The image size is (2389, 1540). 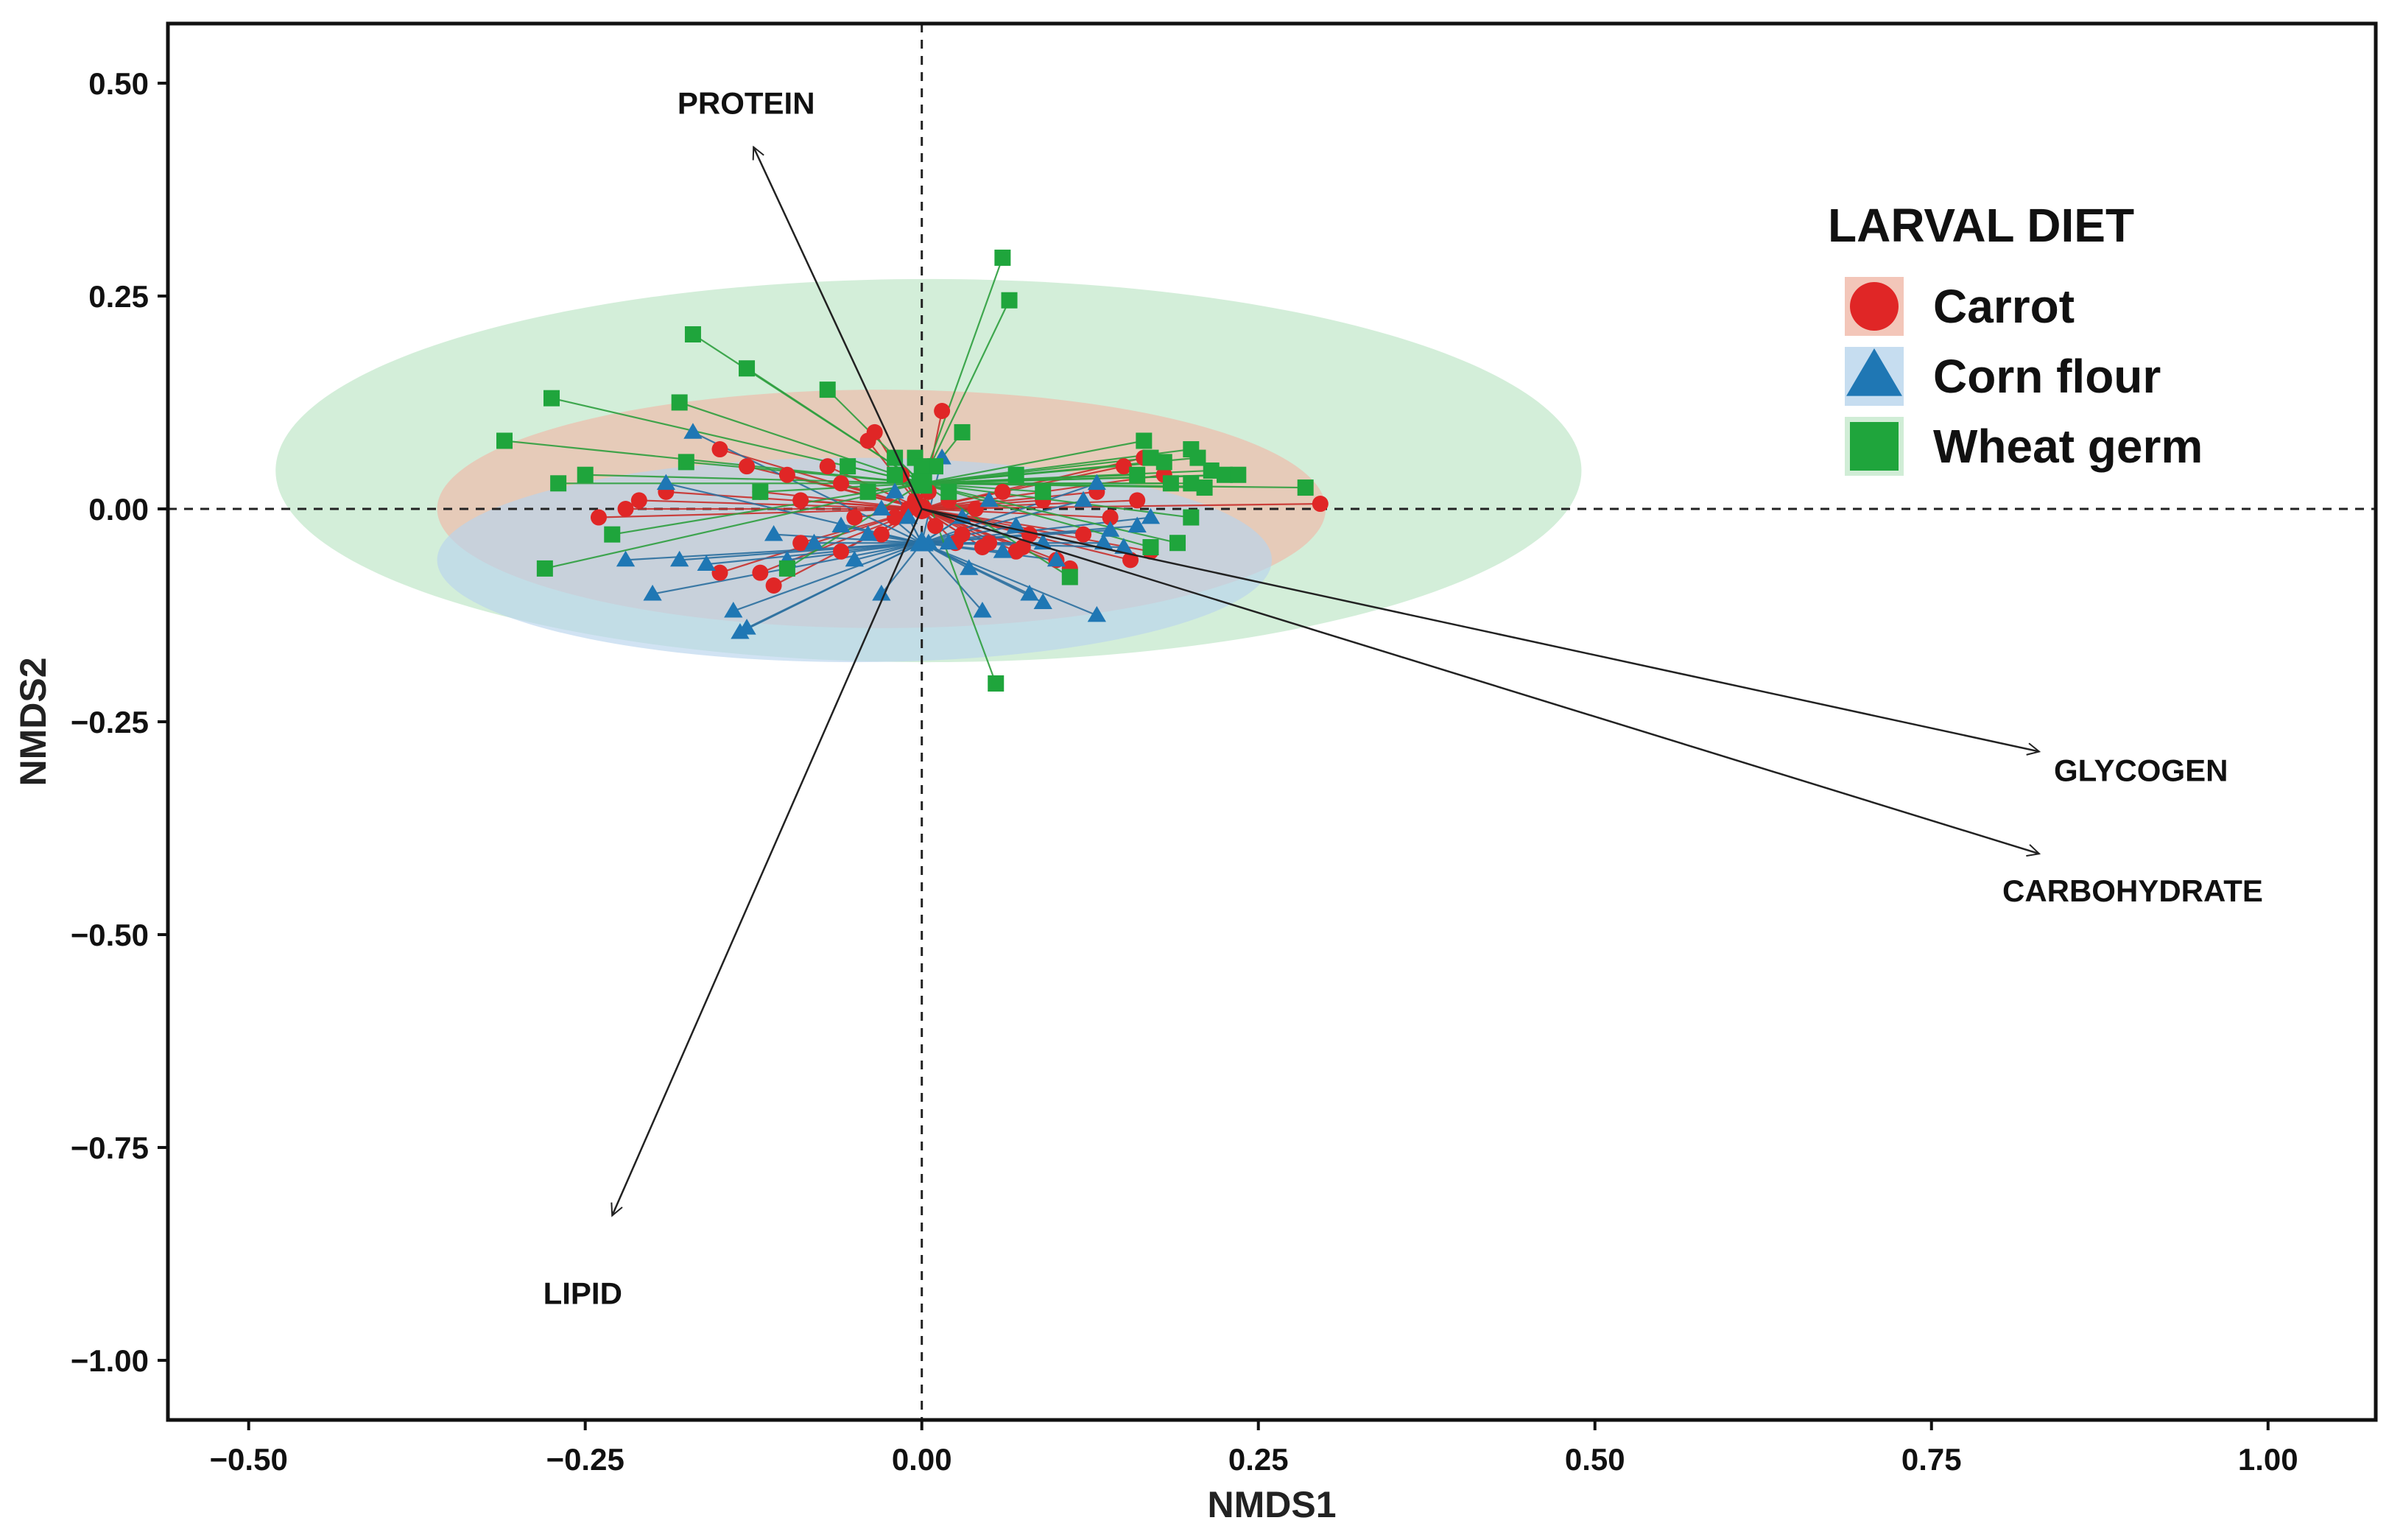 I want to click on wheat-germ-legend-key-marker, so click(x=1874, y=446).